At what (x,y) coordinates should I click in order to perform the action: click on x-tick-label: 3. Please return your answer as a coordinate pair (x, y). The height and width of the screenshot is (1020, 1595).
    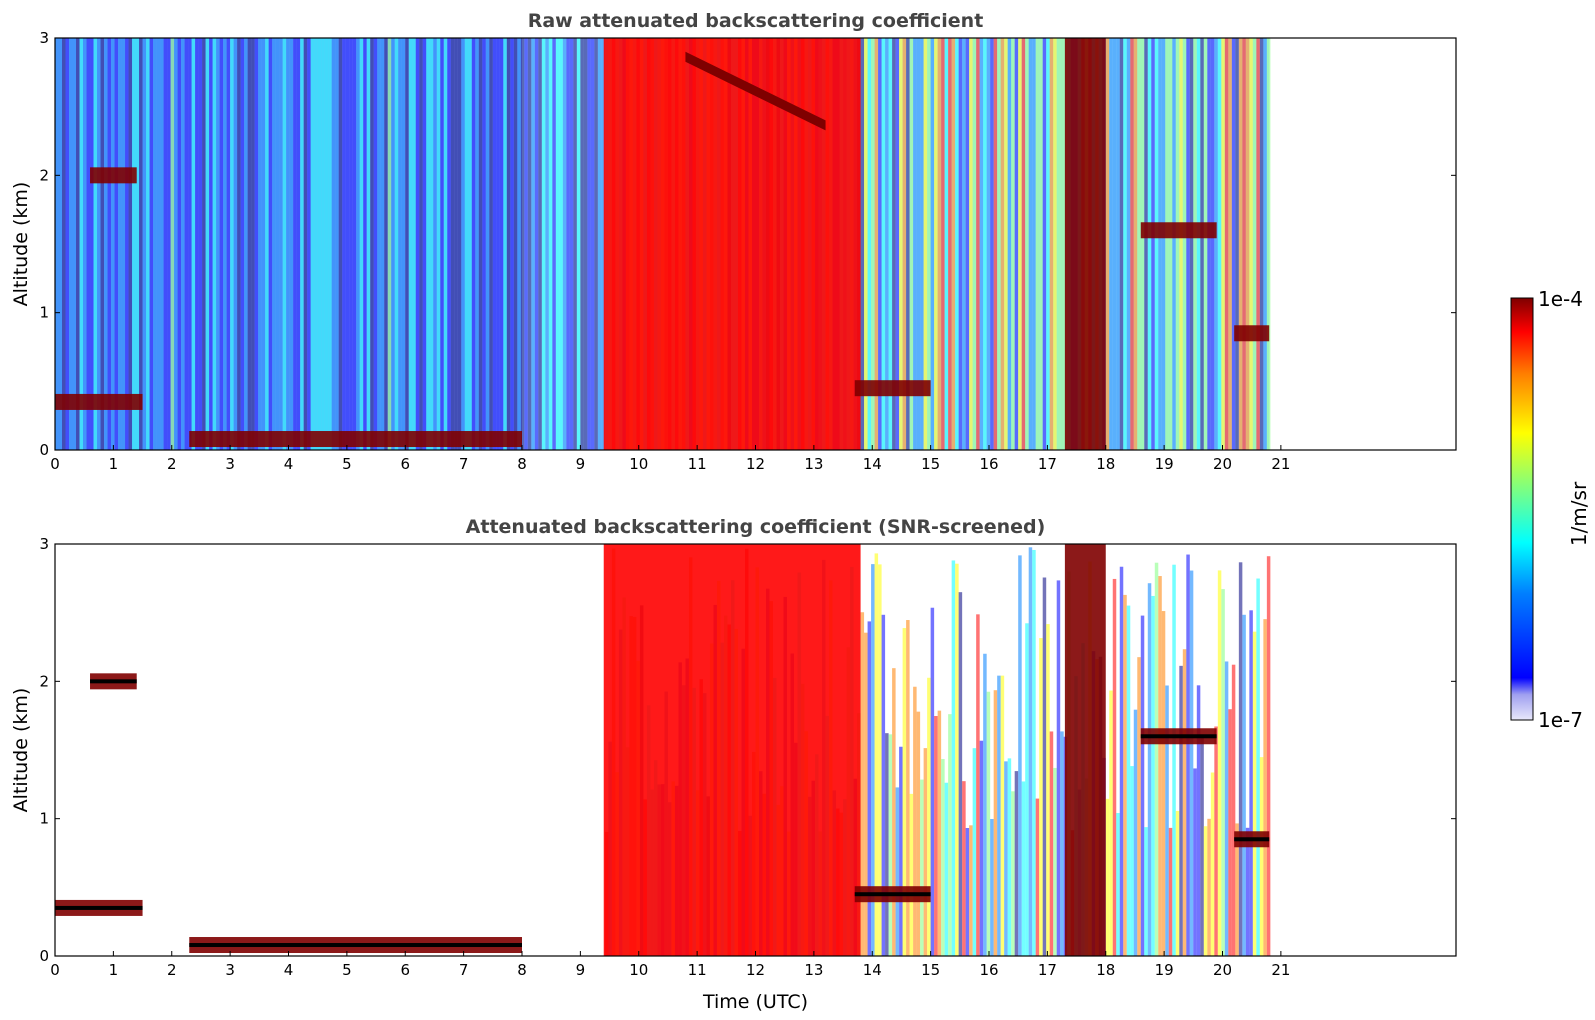
    Looking at the image, I should click on (230, 970).